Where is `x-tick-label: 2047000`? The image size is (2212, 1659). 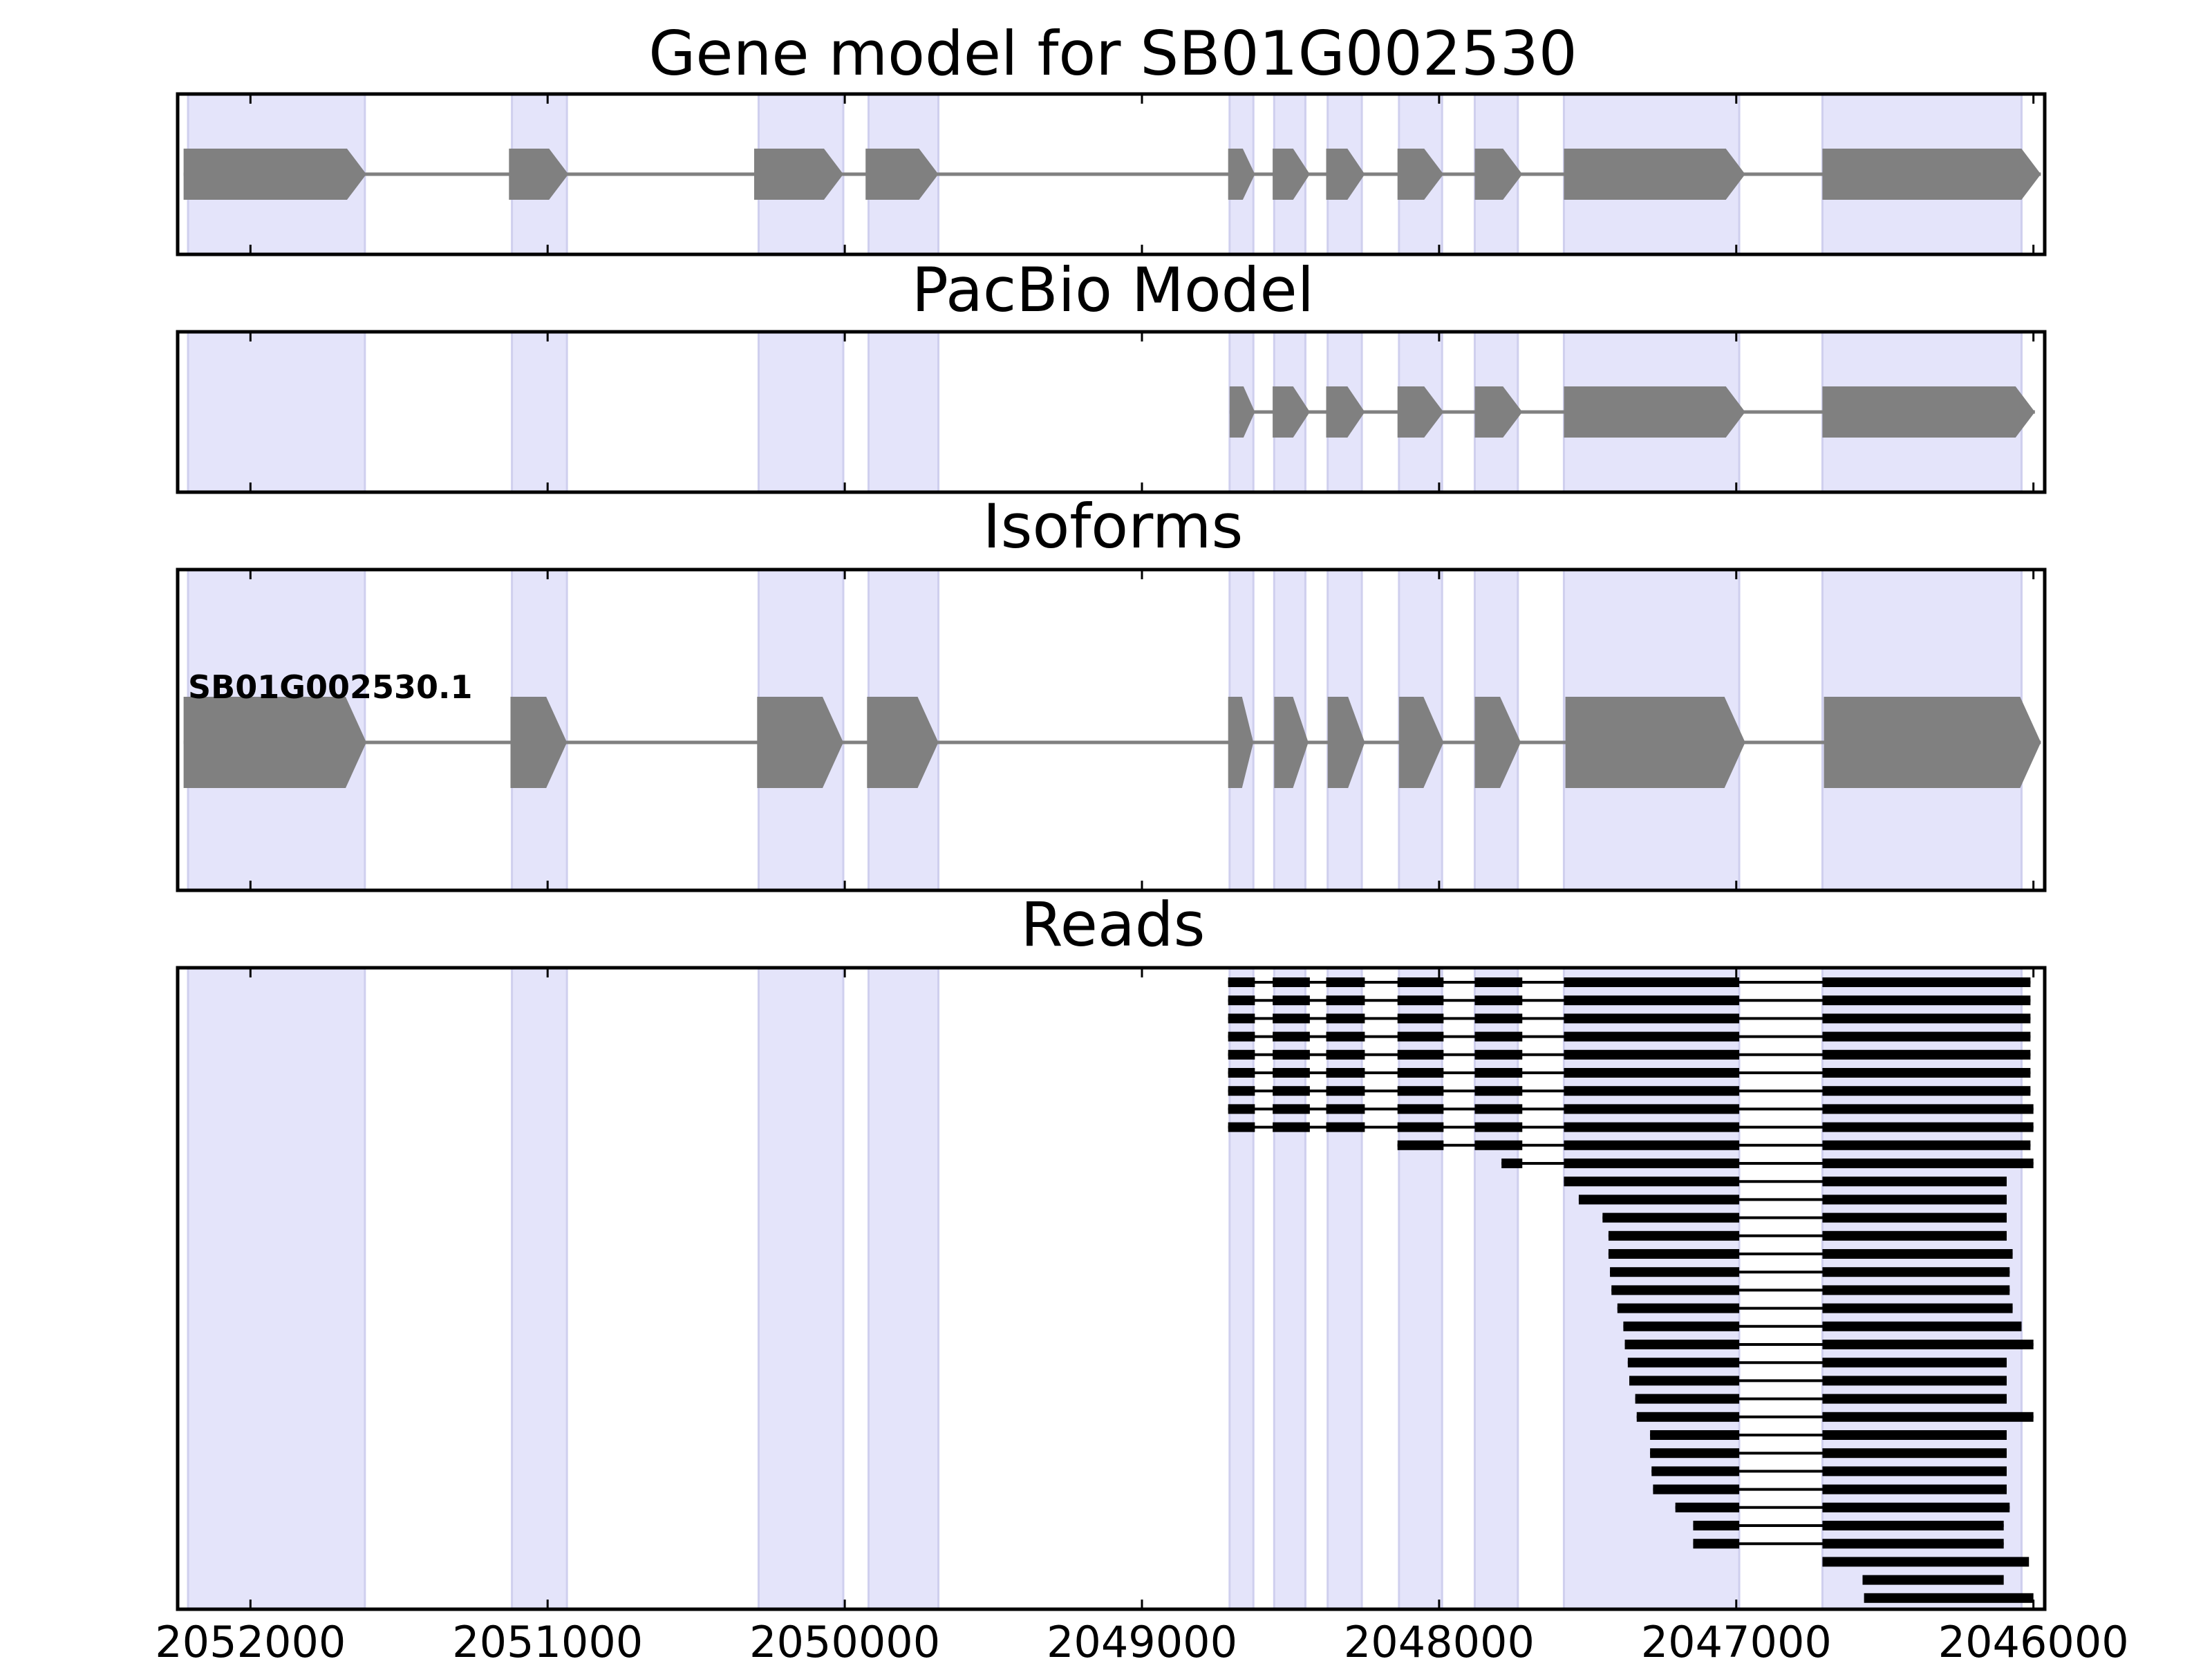
x-tick-label: 2047000 is located at coordinates (1736, 1638).